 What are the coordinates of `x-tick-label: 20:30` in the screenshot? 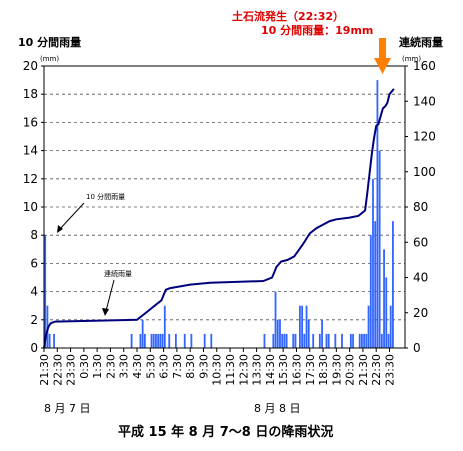 It's located at (350, 370).